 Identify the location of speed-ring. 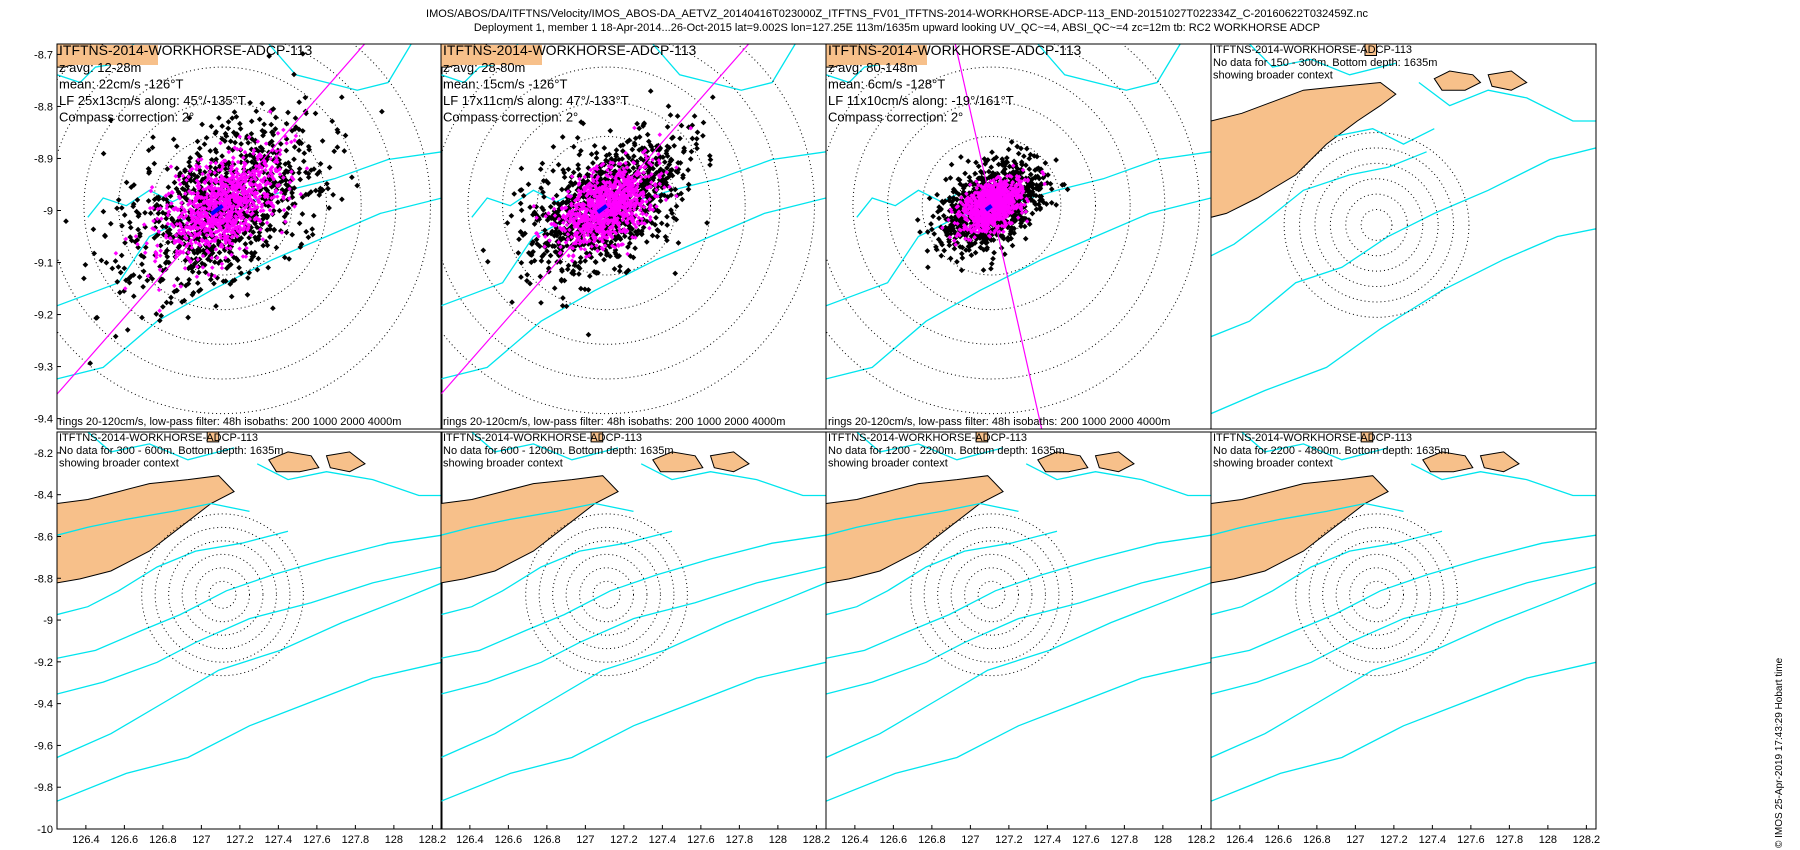
(996, 212).